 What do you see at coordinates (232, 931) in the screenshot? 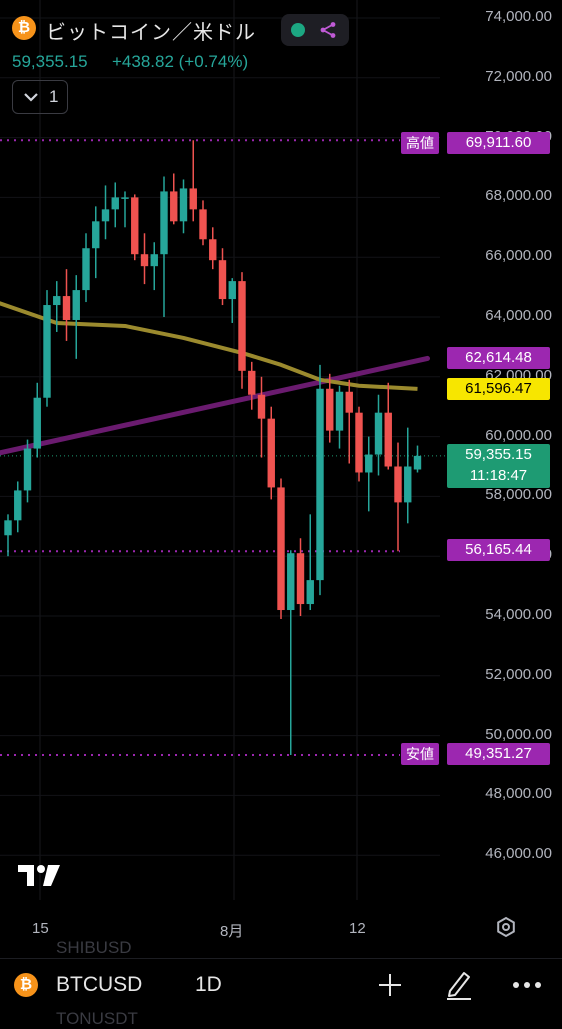
I see `x-axis-label: 8月` at bounding box center [232, 931].